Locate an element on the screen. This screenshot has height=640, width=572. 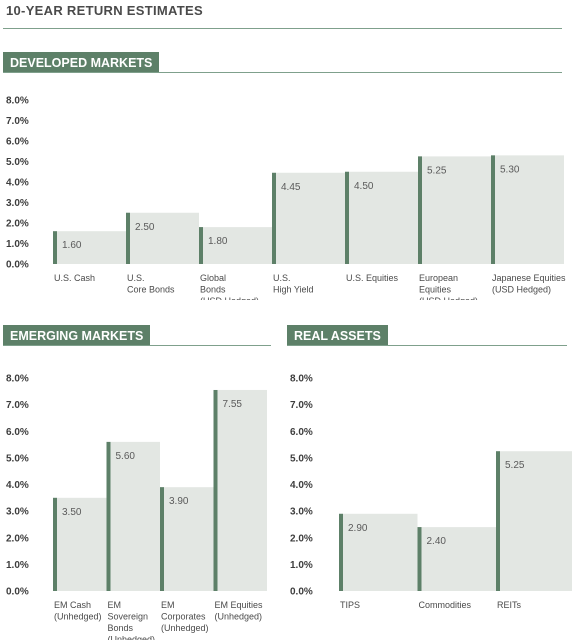
category-label: EM Cash (Unhedged) is located at coordinates (78, 611).